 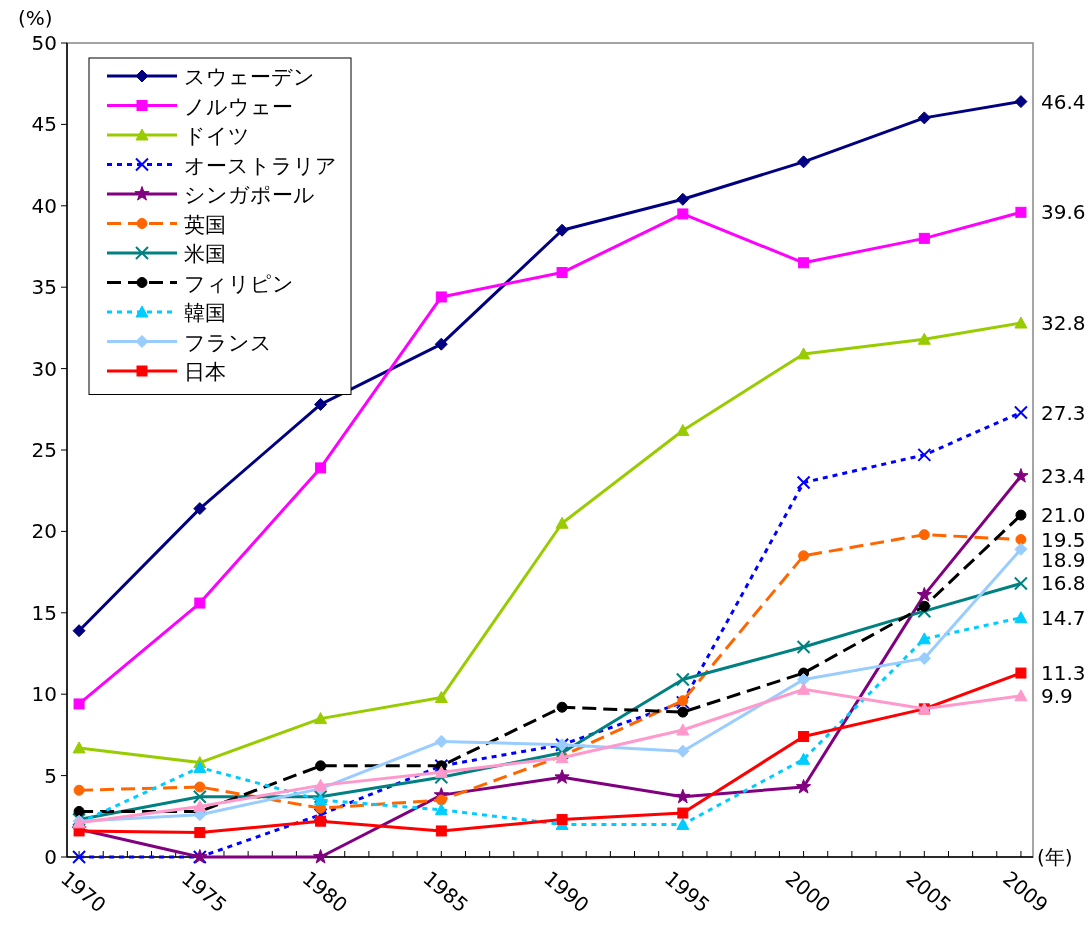 I want to click on legend-label: ドイツ, so click(x=217, y=136).